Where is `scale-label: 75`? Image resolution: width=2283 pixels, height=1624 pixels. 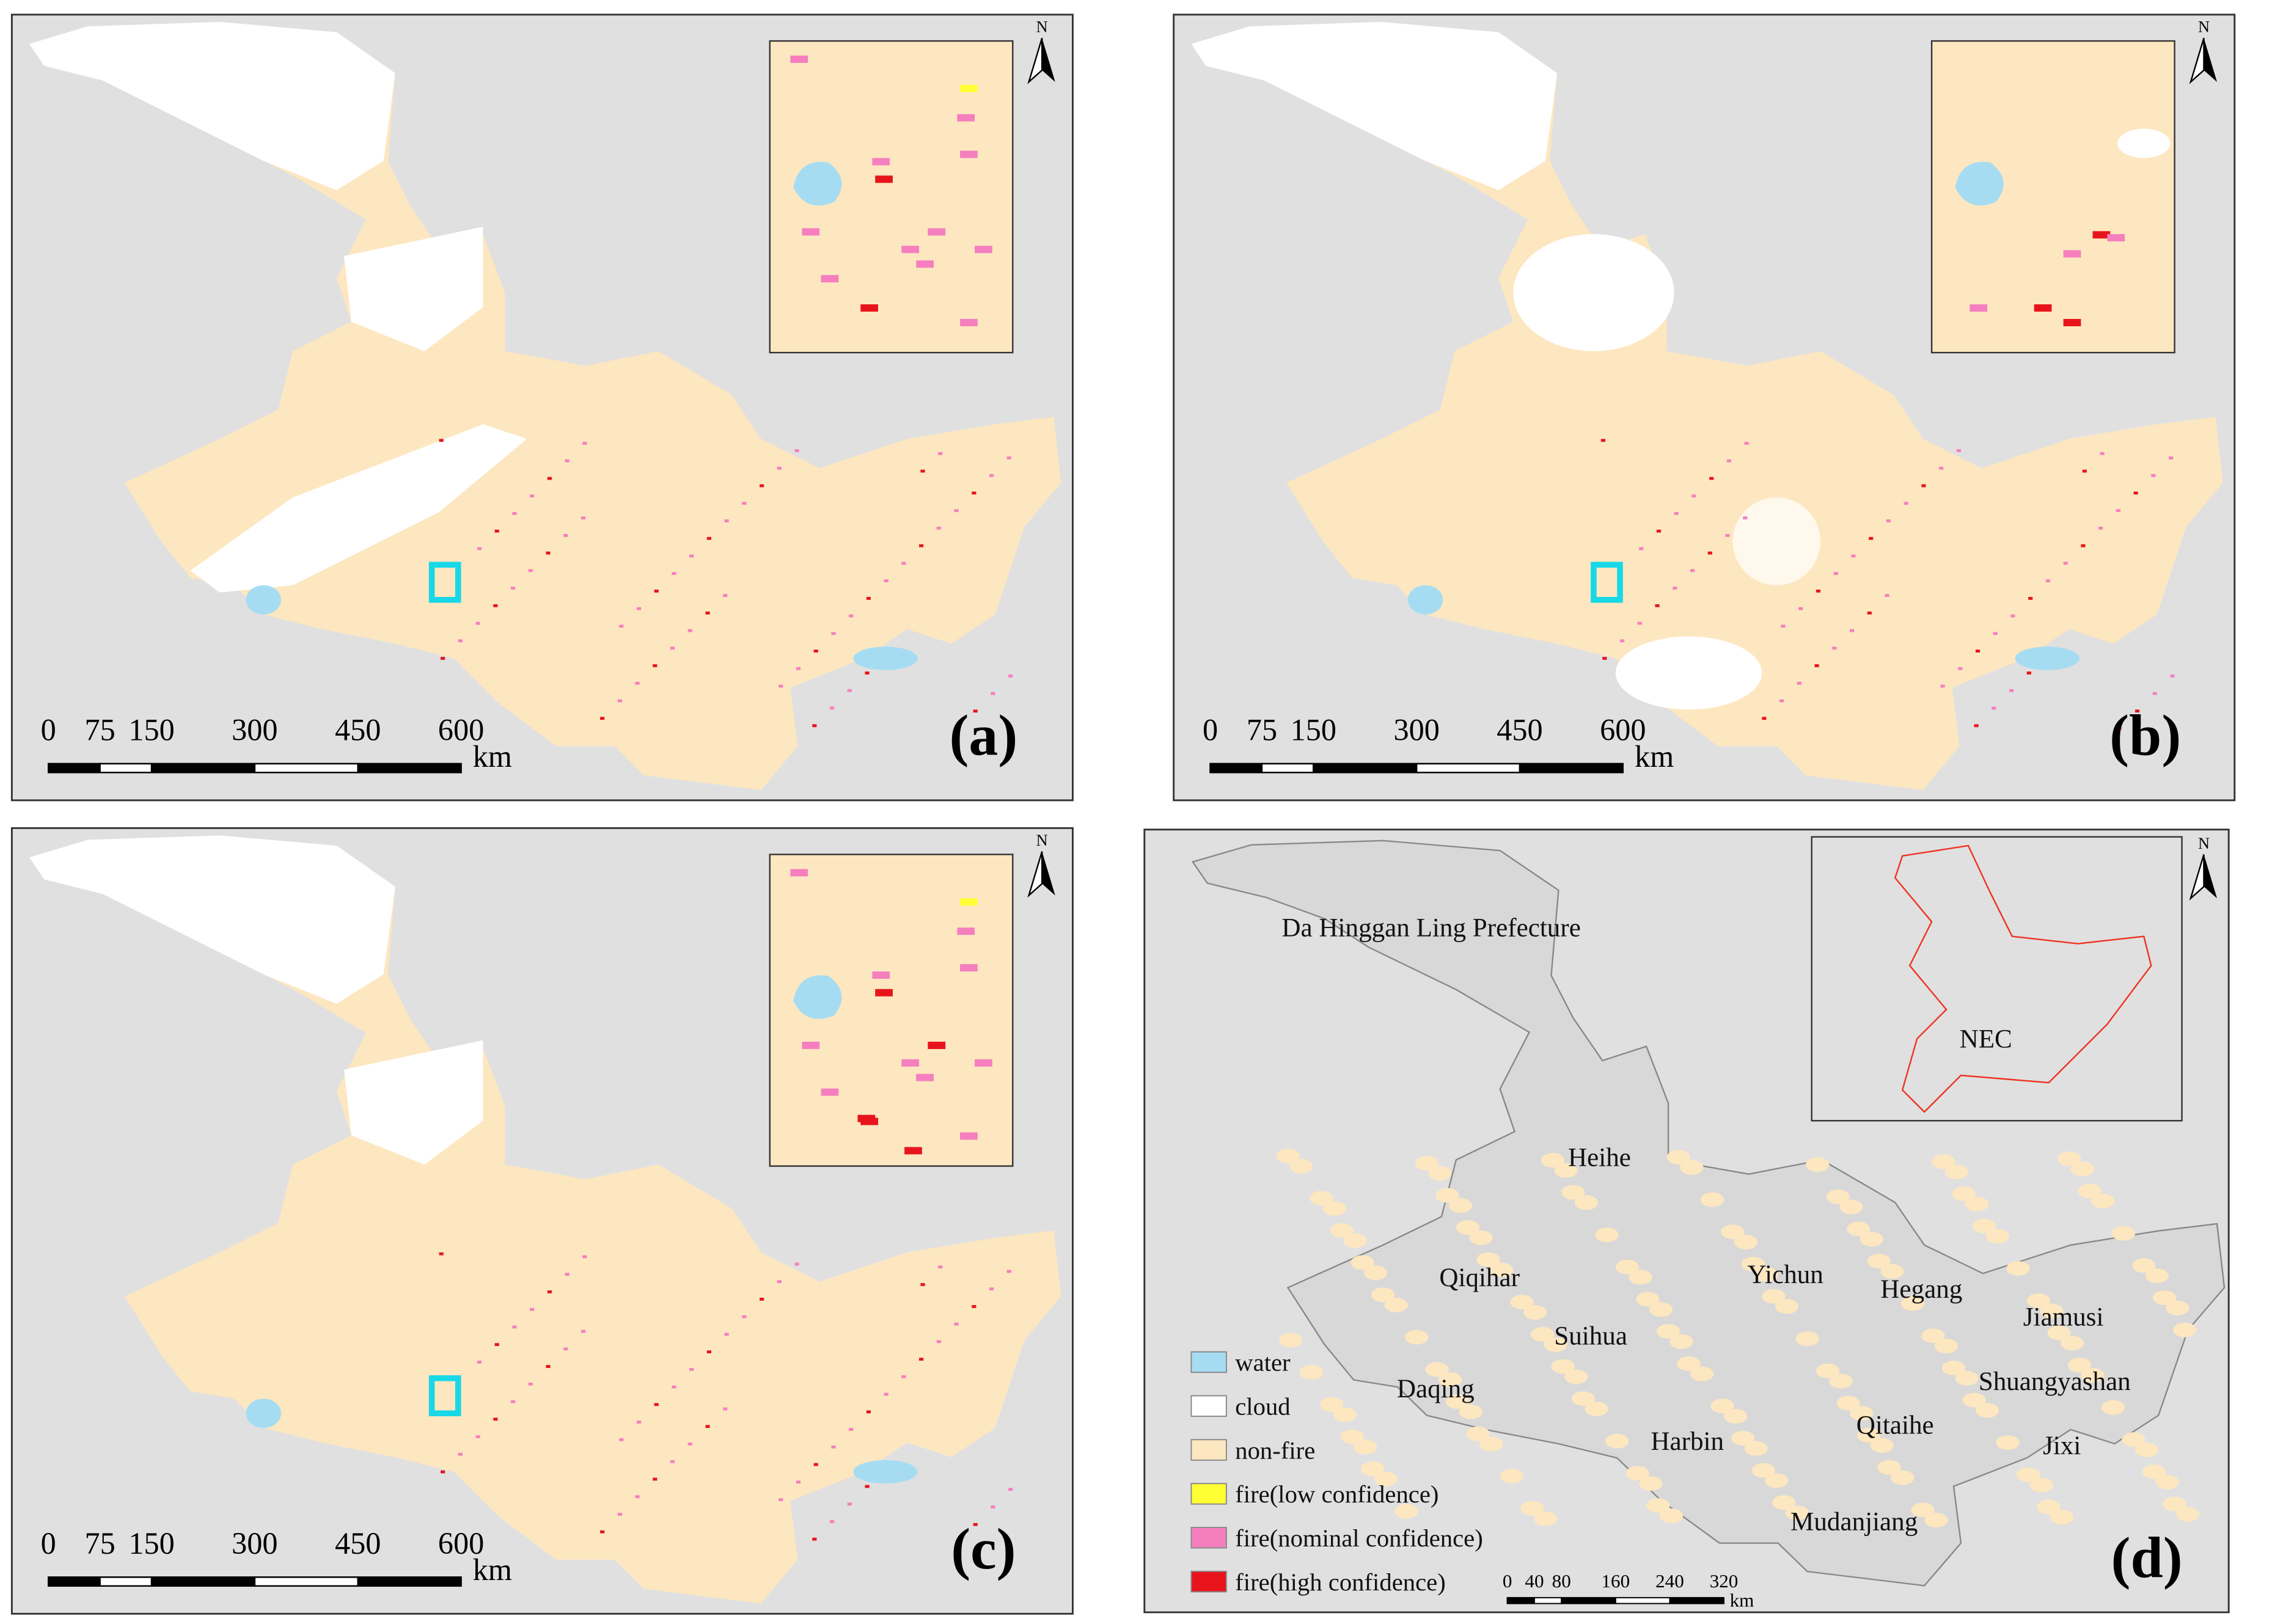
scale-label: 75 is located at coordinates (100, 1543).